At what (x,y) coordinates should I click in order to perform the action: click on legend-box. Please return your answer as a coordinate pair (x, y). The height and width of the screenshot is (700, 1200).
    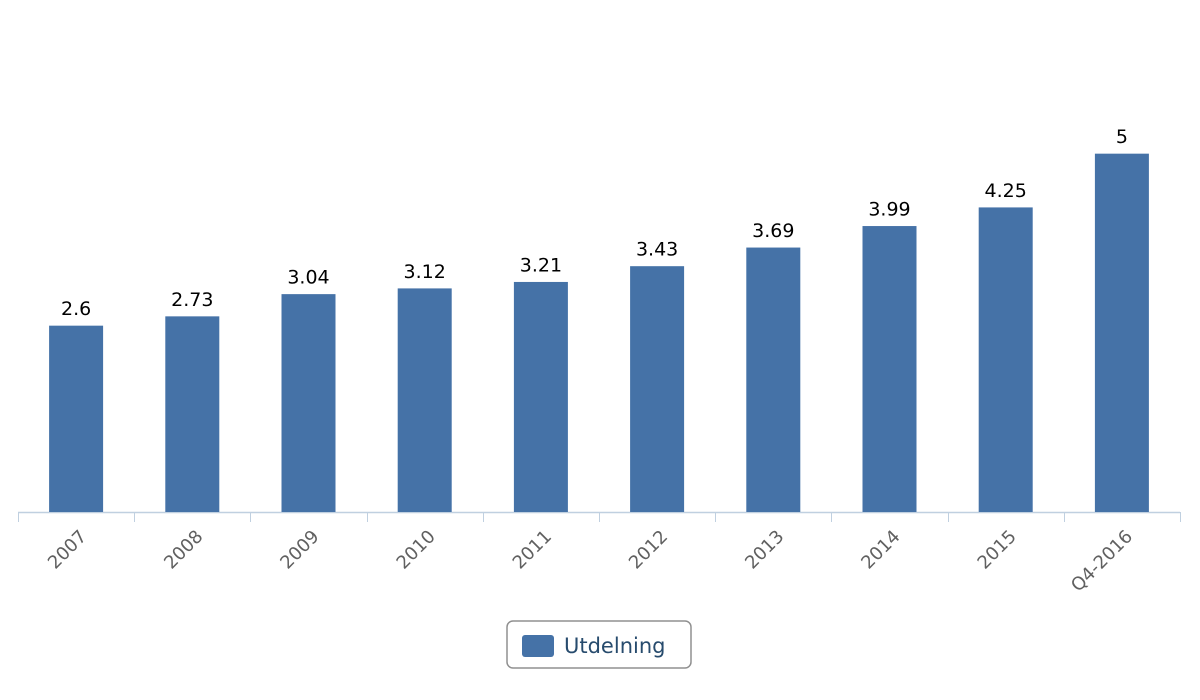
    Looking at the image, I should click on (599, 644).